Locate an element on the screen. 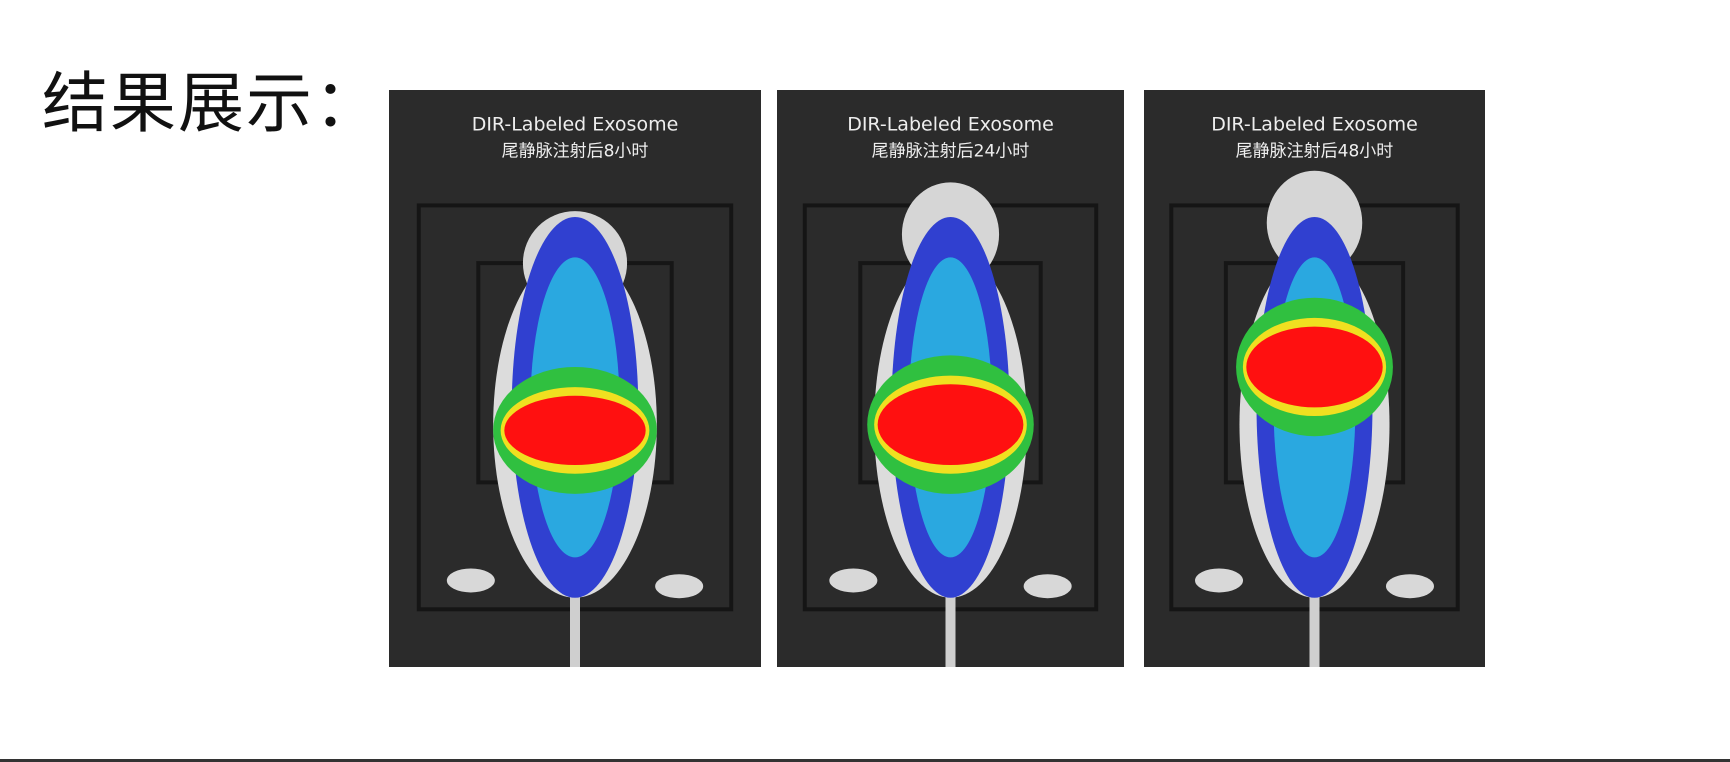  bottom-border is located at coordinates (865, 760).